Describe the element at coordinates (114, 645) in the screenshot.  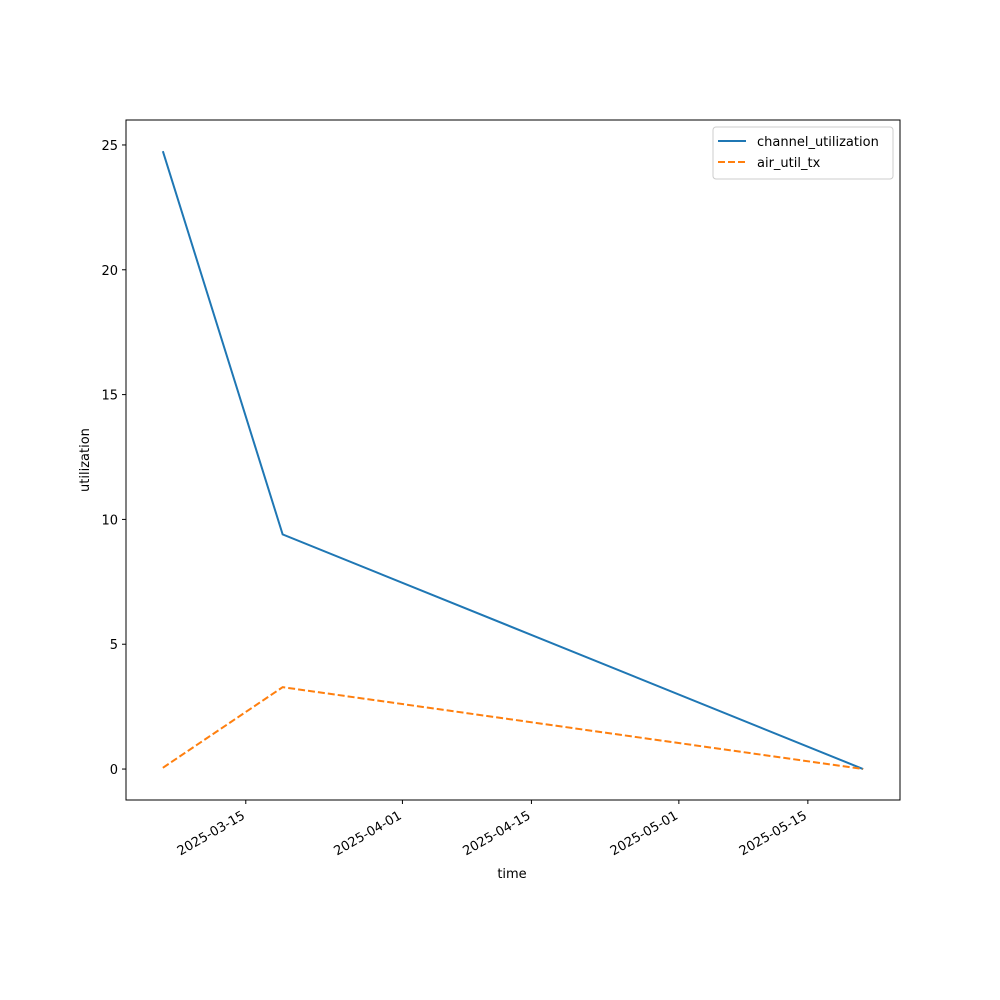
I see `y-tick-label: 5` at that location.